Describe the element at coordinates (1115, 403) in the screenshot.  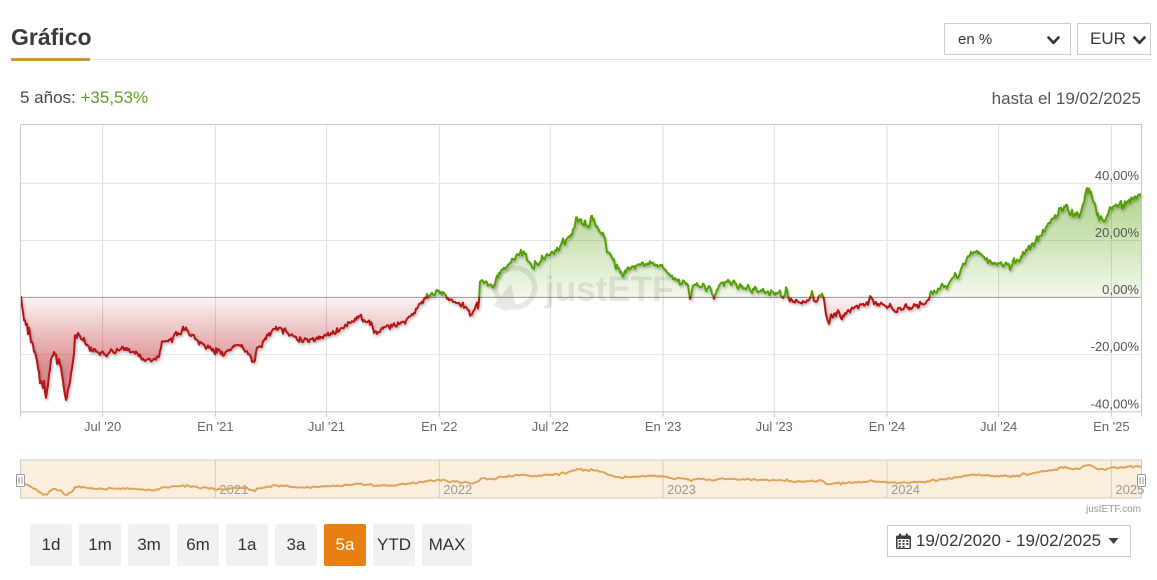
I see `svg-text: -40,00%` at that location.